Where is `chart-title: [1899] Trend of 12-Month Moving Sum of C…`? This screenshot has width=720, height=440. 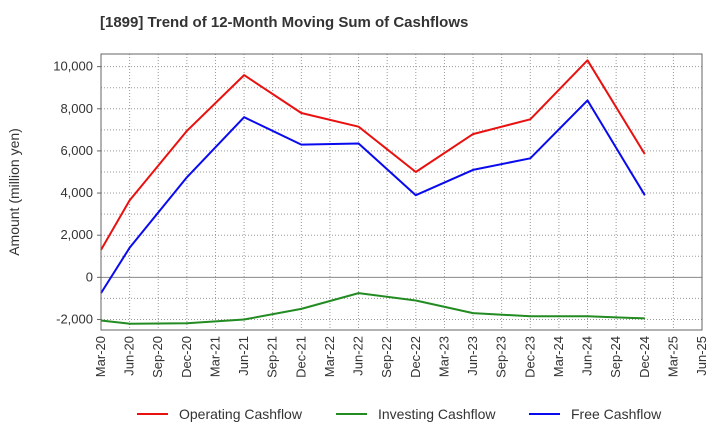
chart-title: [1899] Trend of 12-Month Moving Sum of C… is located at coordinates (284, 22).